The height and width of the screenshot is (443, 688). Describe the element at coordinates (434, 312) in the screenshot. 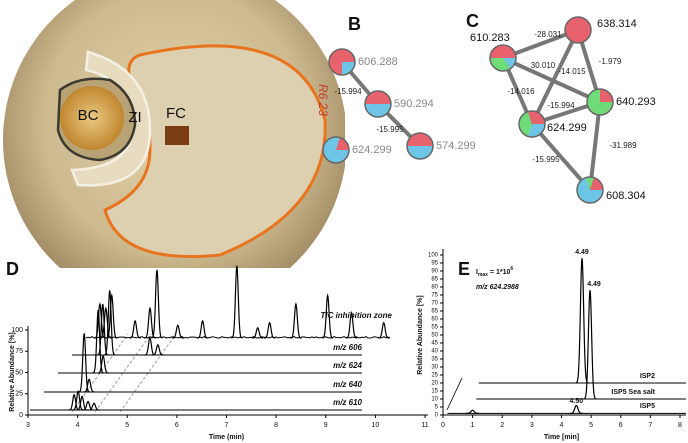

I see `y-tick-label: 65` at that location.